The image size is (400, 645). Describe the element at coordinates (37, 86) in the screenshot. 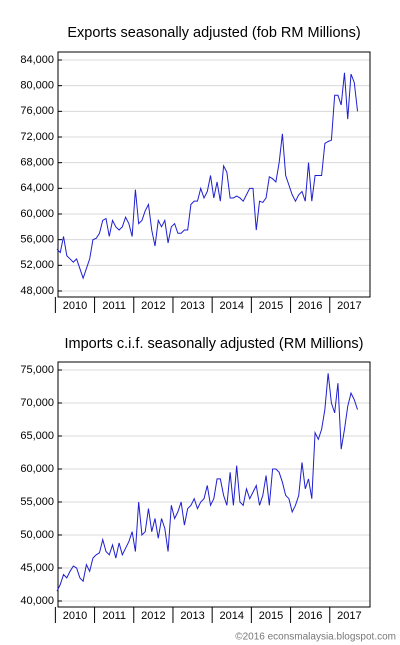

I see `y-tick-label: 80,000` at that location.